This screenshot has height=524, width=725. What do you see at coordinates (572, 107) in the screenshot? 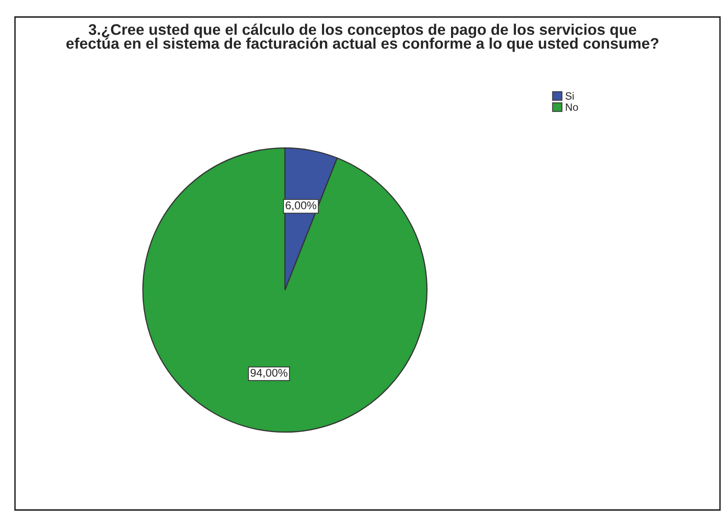
I see `legend-label: No` at bounding box center [572, 107].